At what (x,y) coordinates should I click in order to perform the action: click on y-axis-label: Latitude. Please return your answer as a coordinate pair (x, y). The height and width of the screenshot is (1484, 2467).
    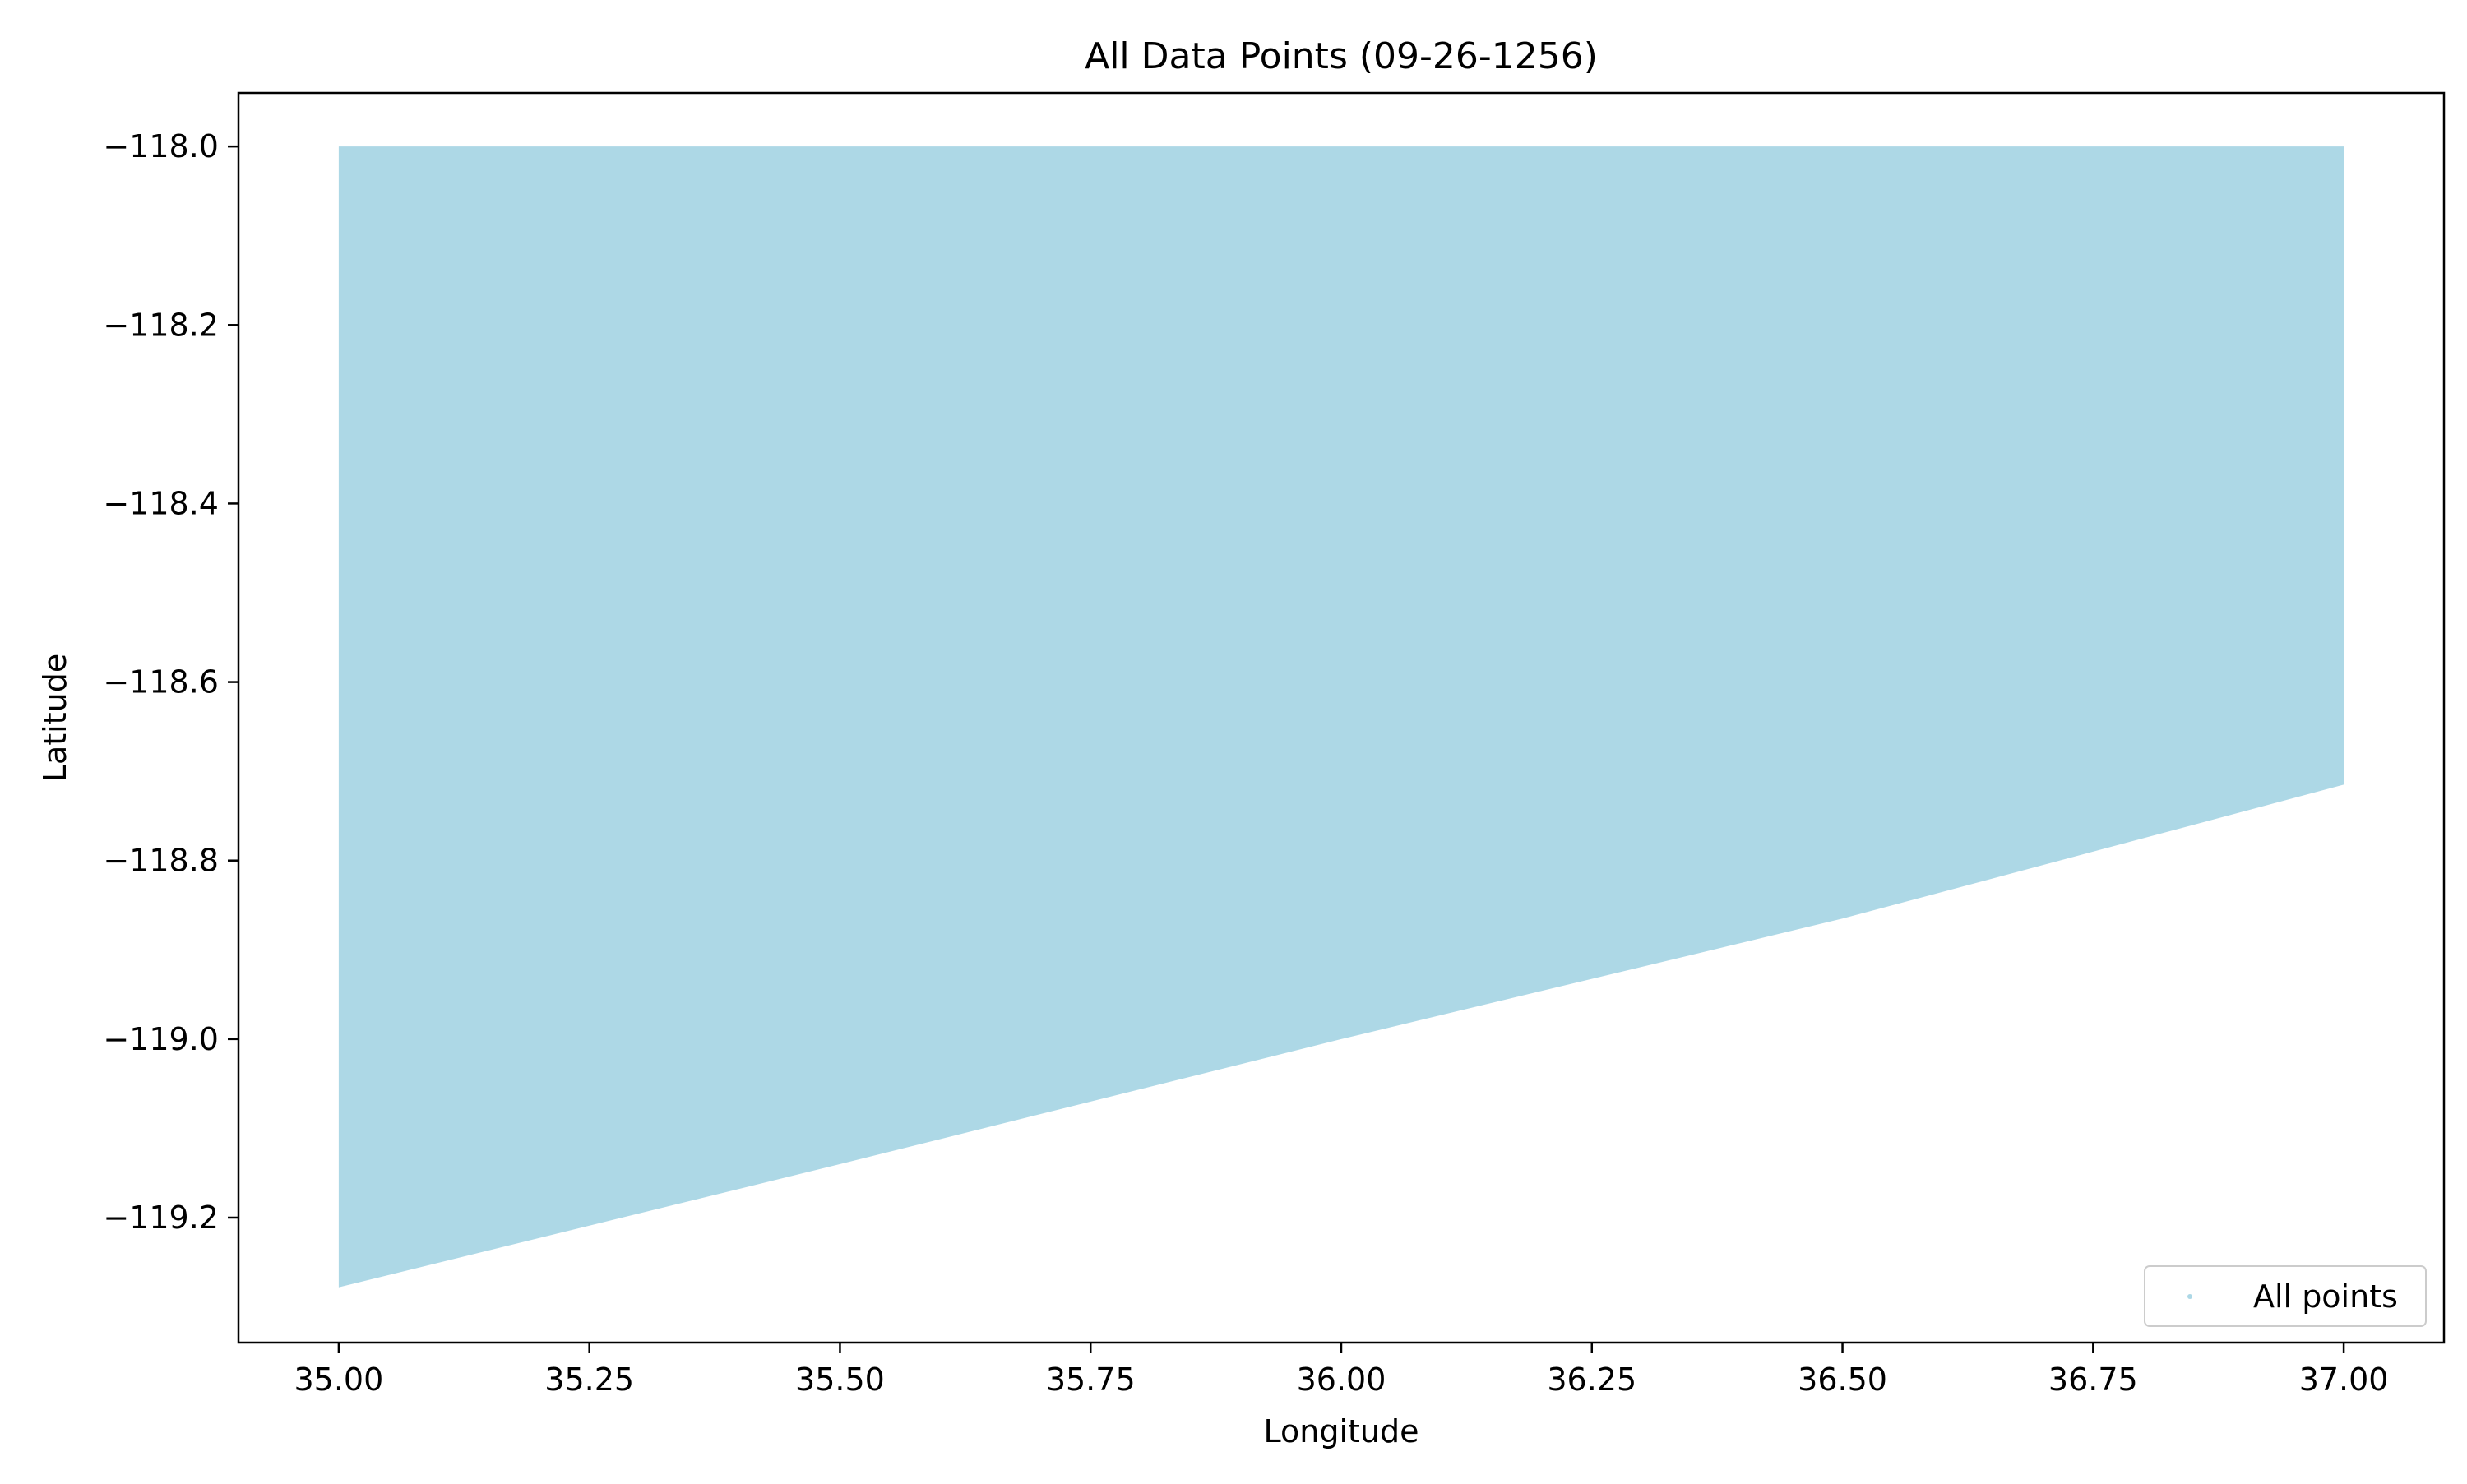
    Looking at the image, I should click on (55, 718).